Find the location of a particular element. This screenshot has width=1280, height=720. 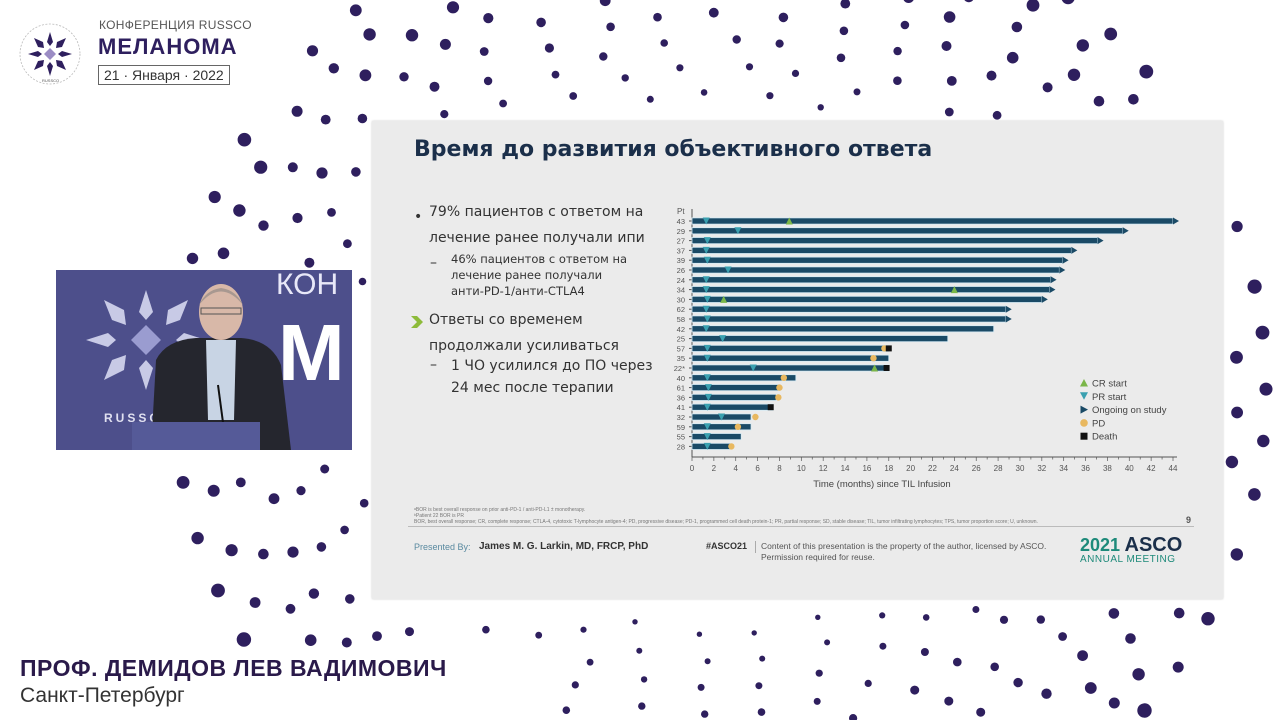

svg-text:Time (months) since TIL Infusi: Time (months) since TIL Infusion is located at coordinates (881, 484).